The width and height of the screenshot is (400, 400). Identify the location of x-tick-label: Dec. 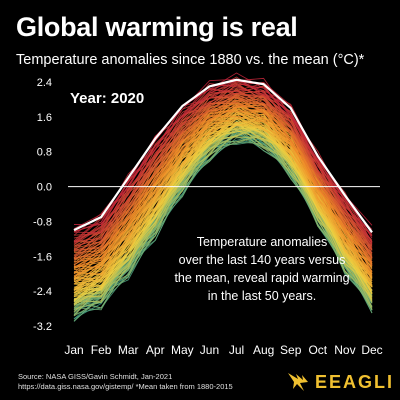
(371, 350).